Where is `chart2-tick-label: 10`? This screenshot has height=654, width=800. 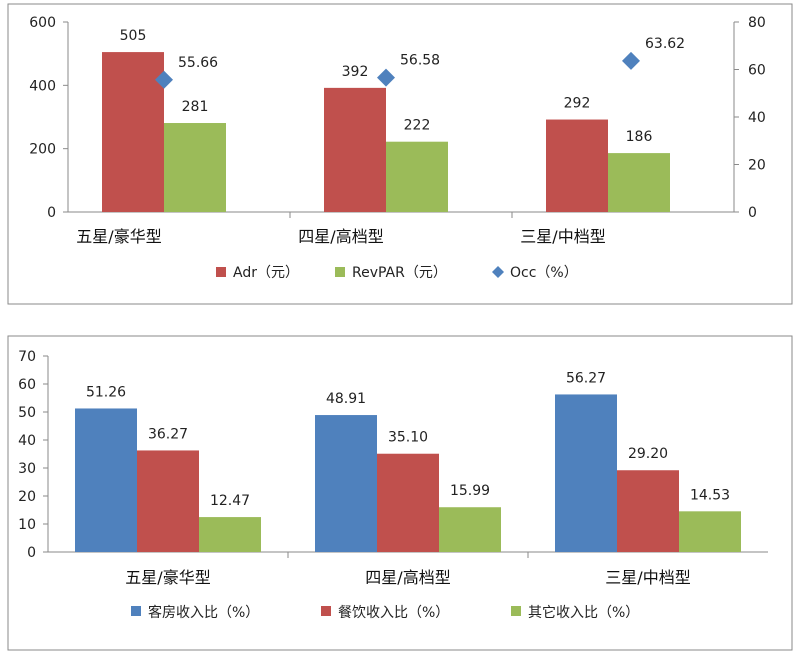 chart2-tick-label: 10 is located at coordinates (27, 525).